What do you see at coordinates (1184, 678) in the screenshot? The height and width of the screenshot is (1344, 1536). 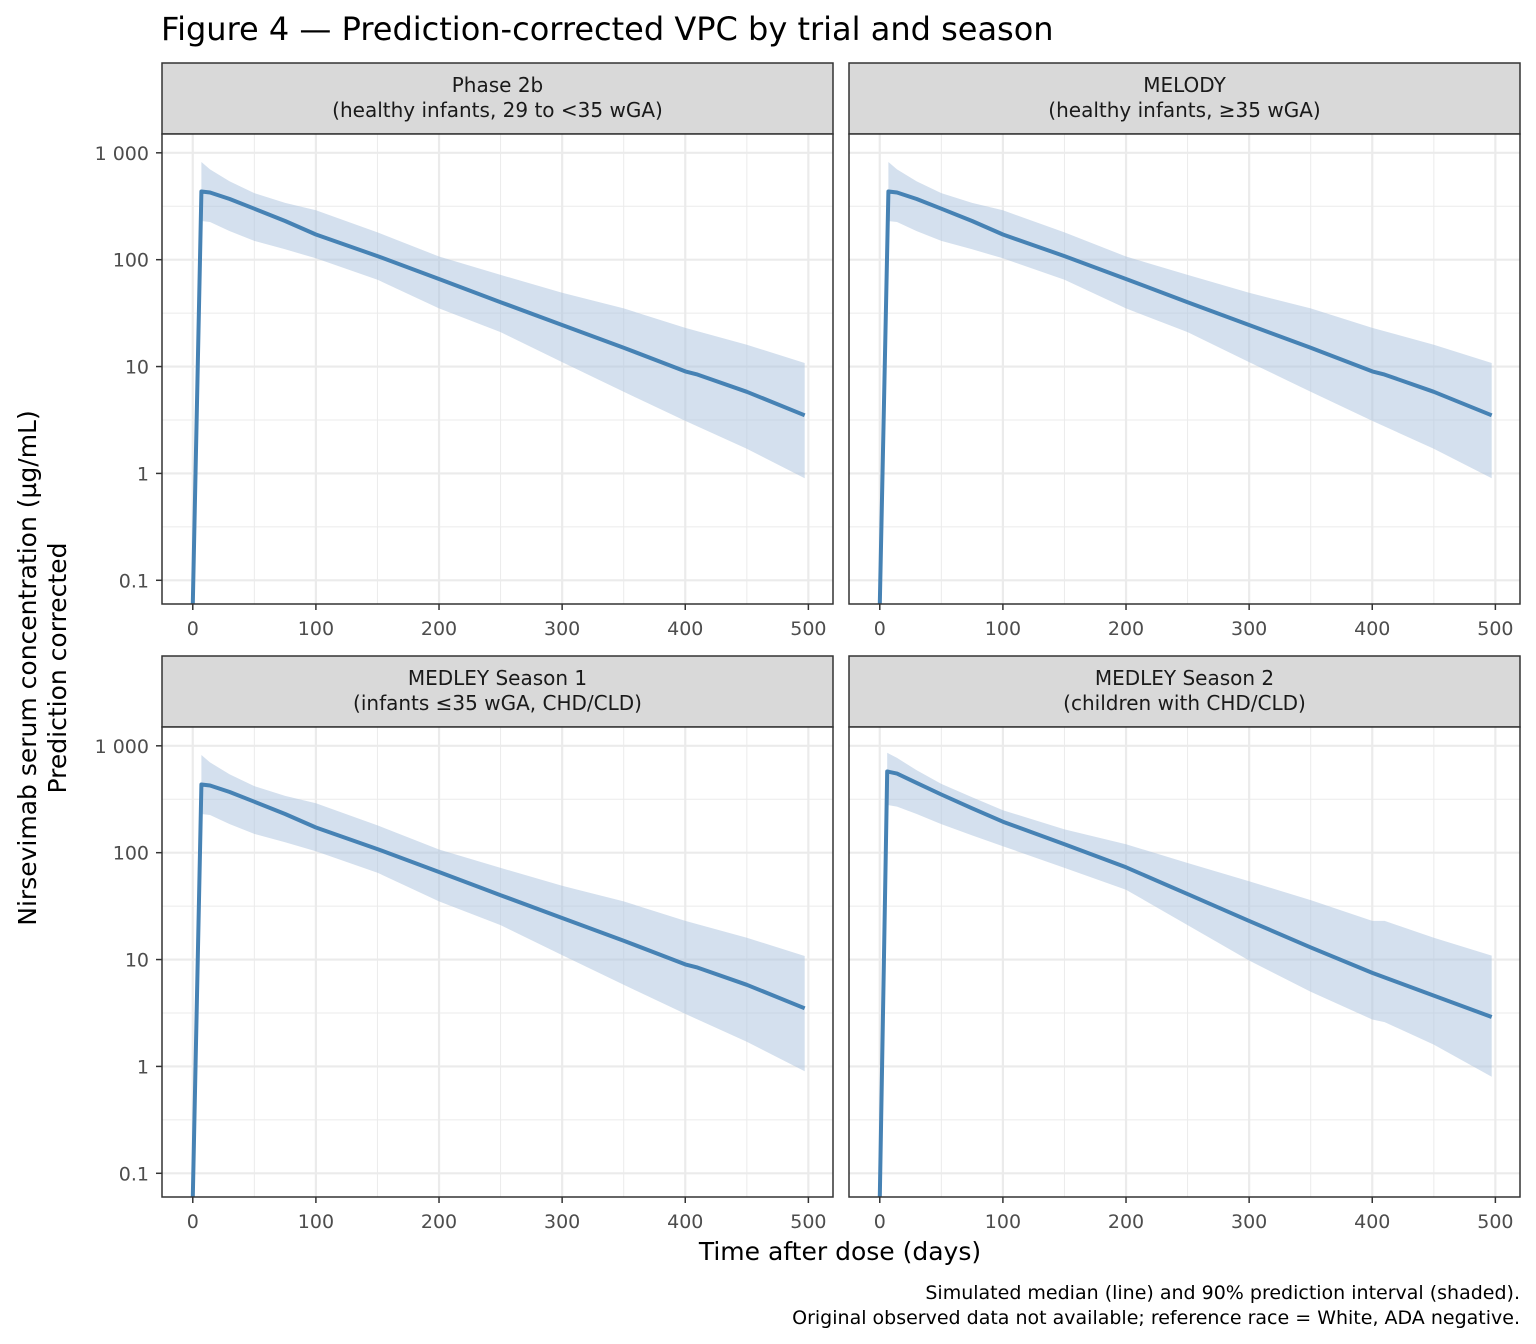 I see `strip-label-line-1: MEDLEY Season 2` at bounding box center [1184, 678].